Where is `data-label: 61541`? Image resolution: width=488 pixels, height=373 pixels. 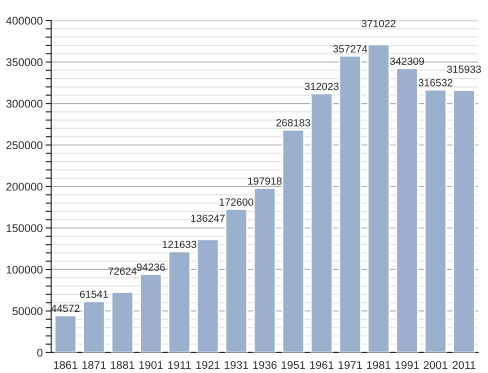
data-label: 61541 is located at coordinates (94, 294).